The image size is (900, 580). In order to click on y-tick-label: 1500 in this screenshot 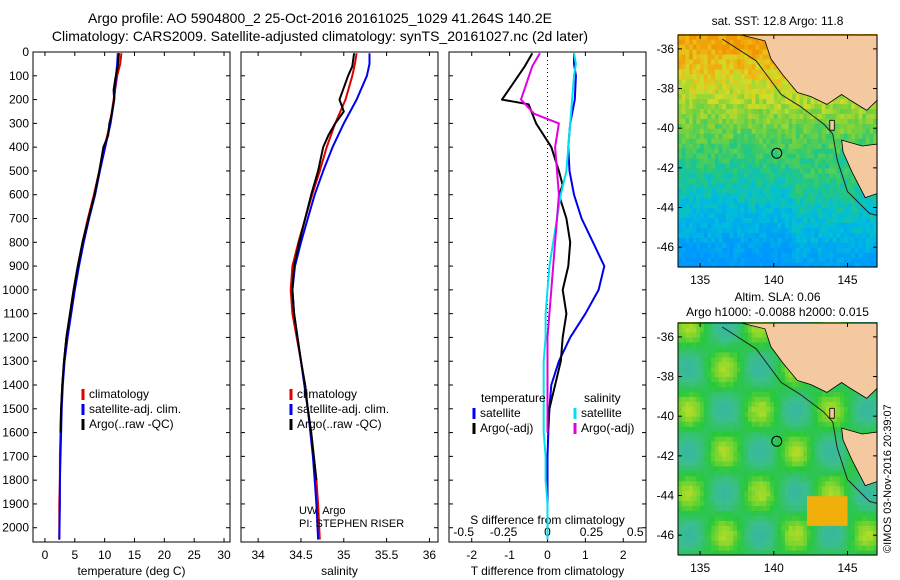, I will do `click(15, 409)`.